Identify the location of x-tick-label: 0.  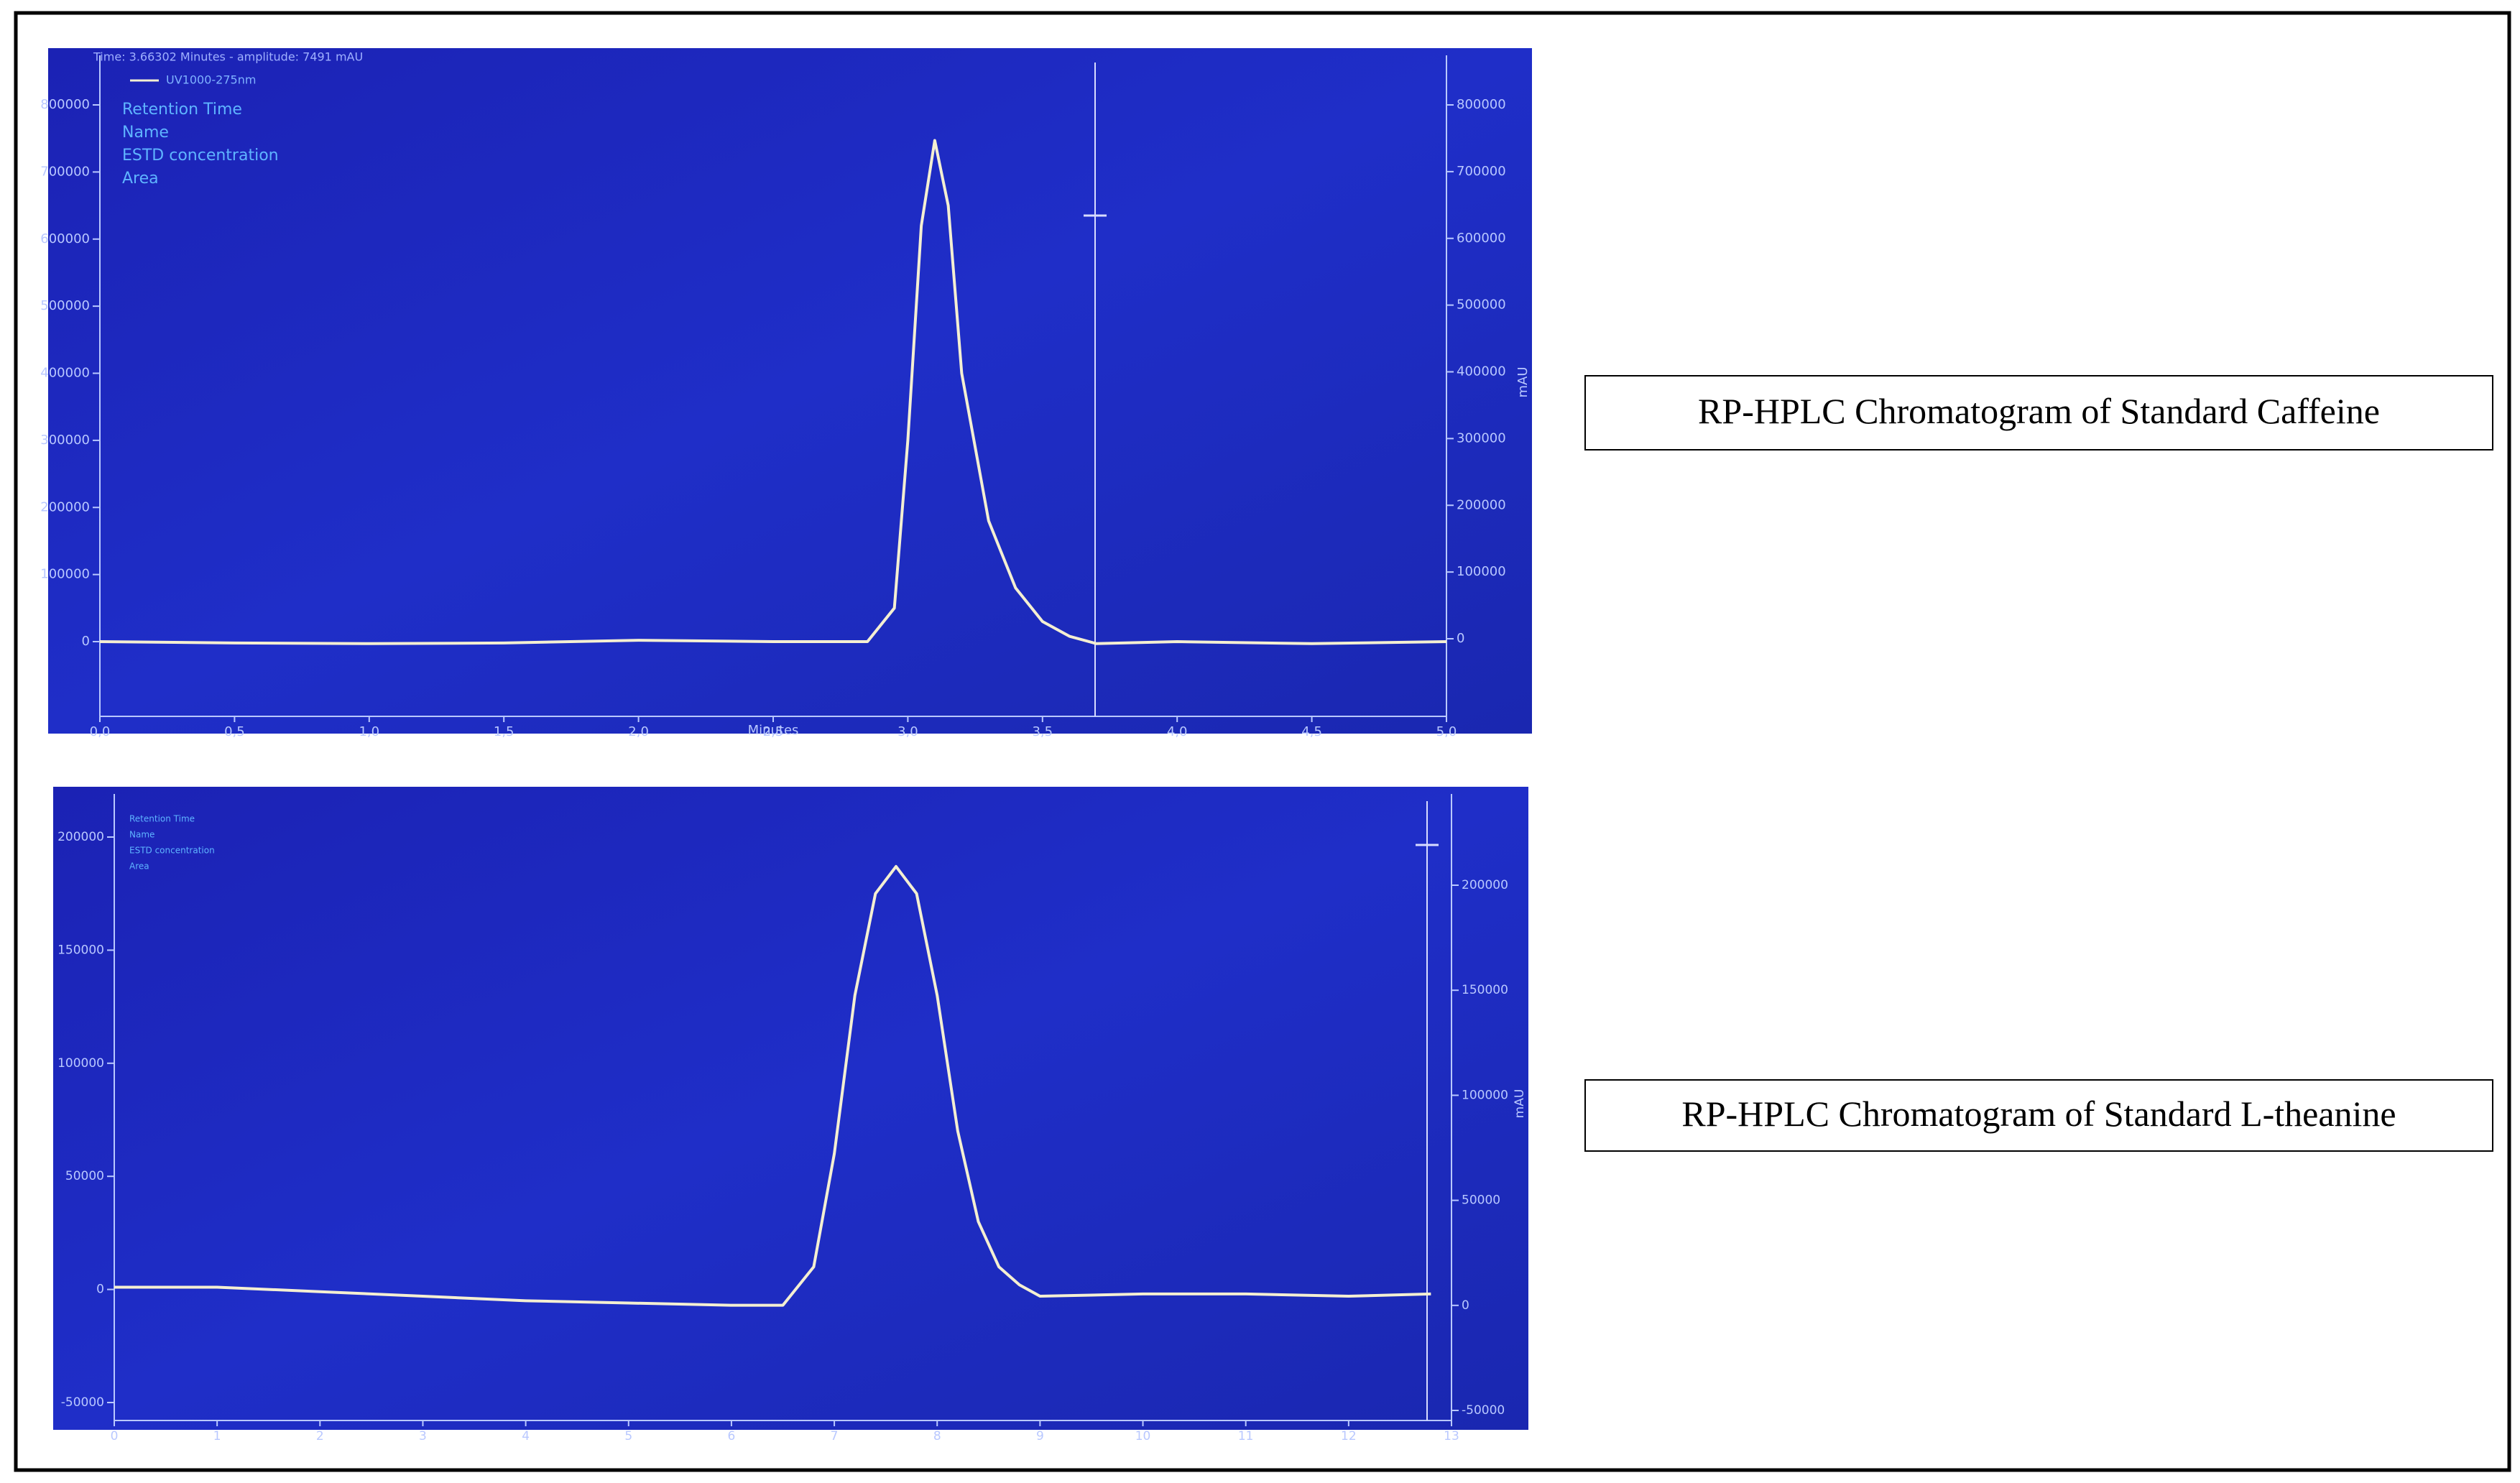
(115, 1436).